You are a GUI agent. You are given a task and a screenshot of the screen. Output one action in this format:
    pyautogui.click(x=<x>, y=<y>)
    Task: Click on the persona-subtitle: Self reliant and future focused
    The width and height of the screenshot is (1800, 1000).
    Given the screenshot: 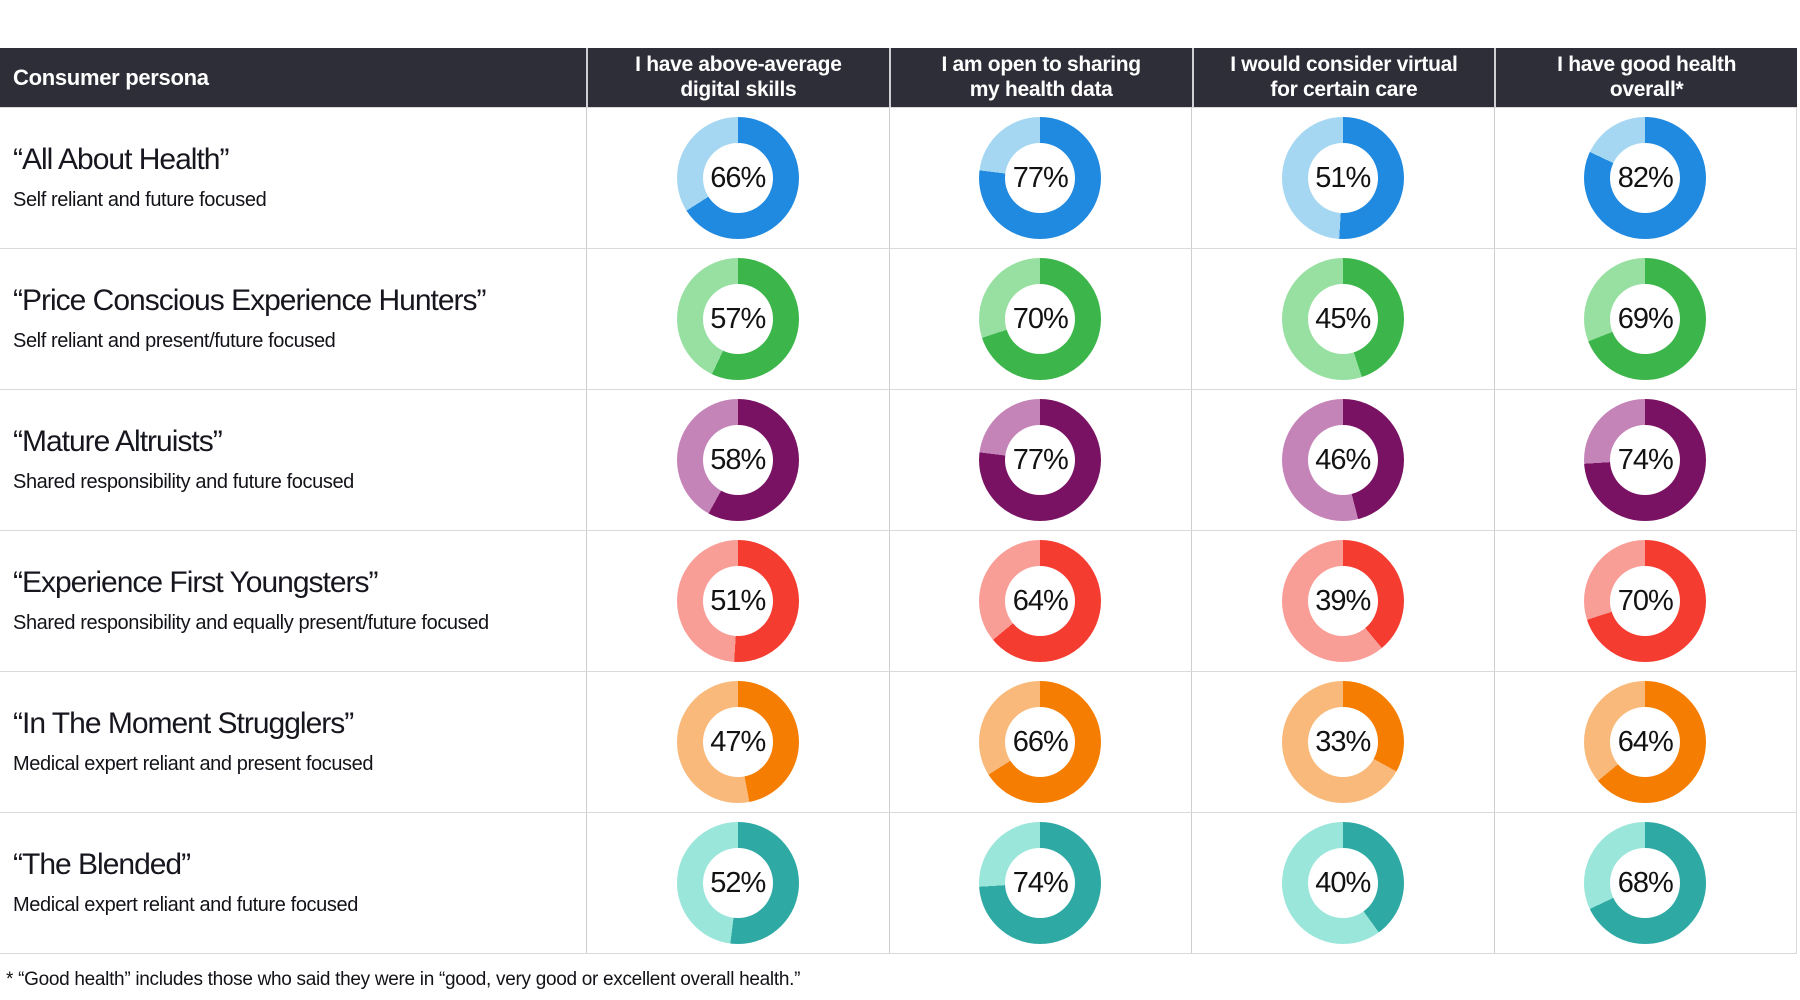 What is the action you would take?
    pyautogui.click(x=140, y=199)
    